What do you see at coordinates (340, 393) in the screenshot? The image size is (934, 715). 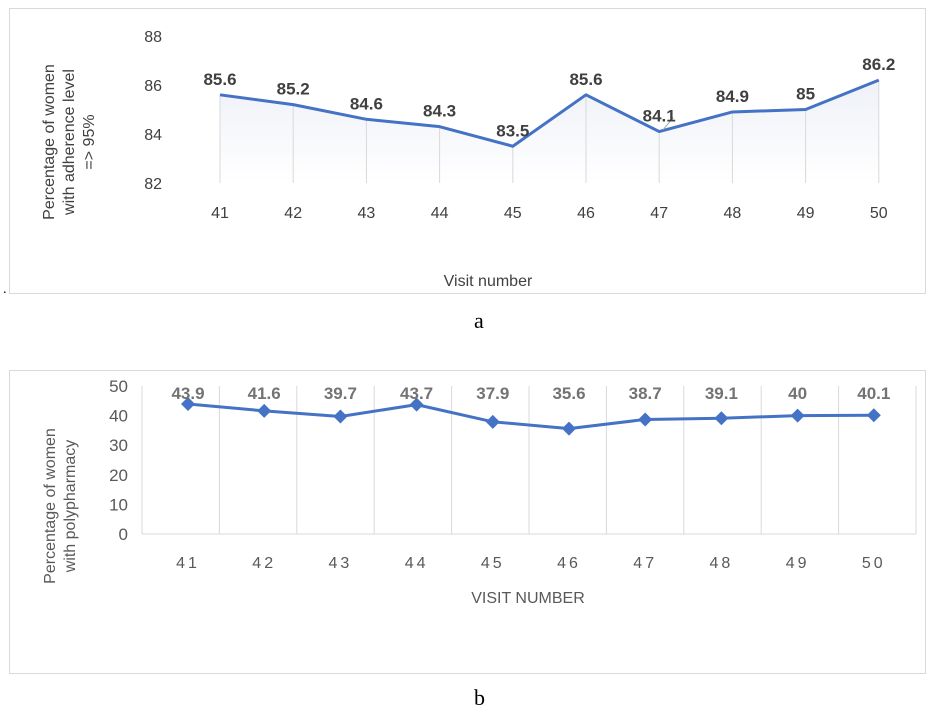 I see `data-label: 39.7` at bounding box center [340, 393].